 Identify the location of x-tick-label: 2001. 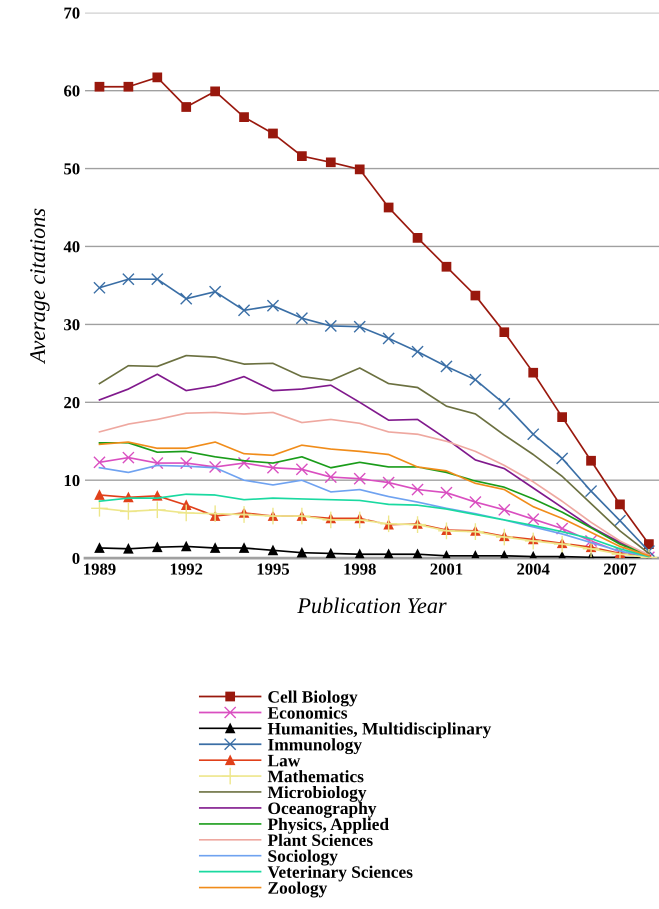
(446, 569).